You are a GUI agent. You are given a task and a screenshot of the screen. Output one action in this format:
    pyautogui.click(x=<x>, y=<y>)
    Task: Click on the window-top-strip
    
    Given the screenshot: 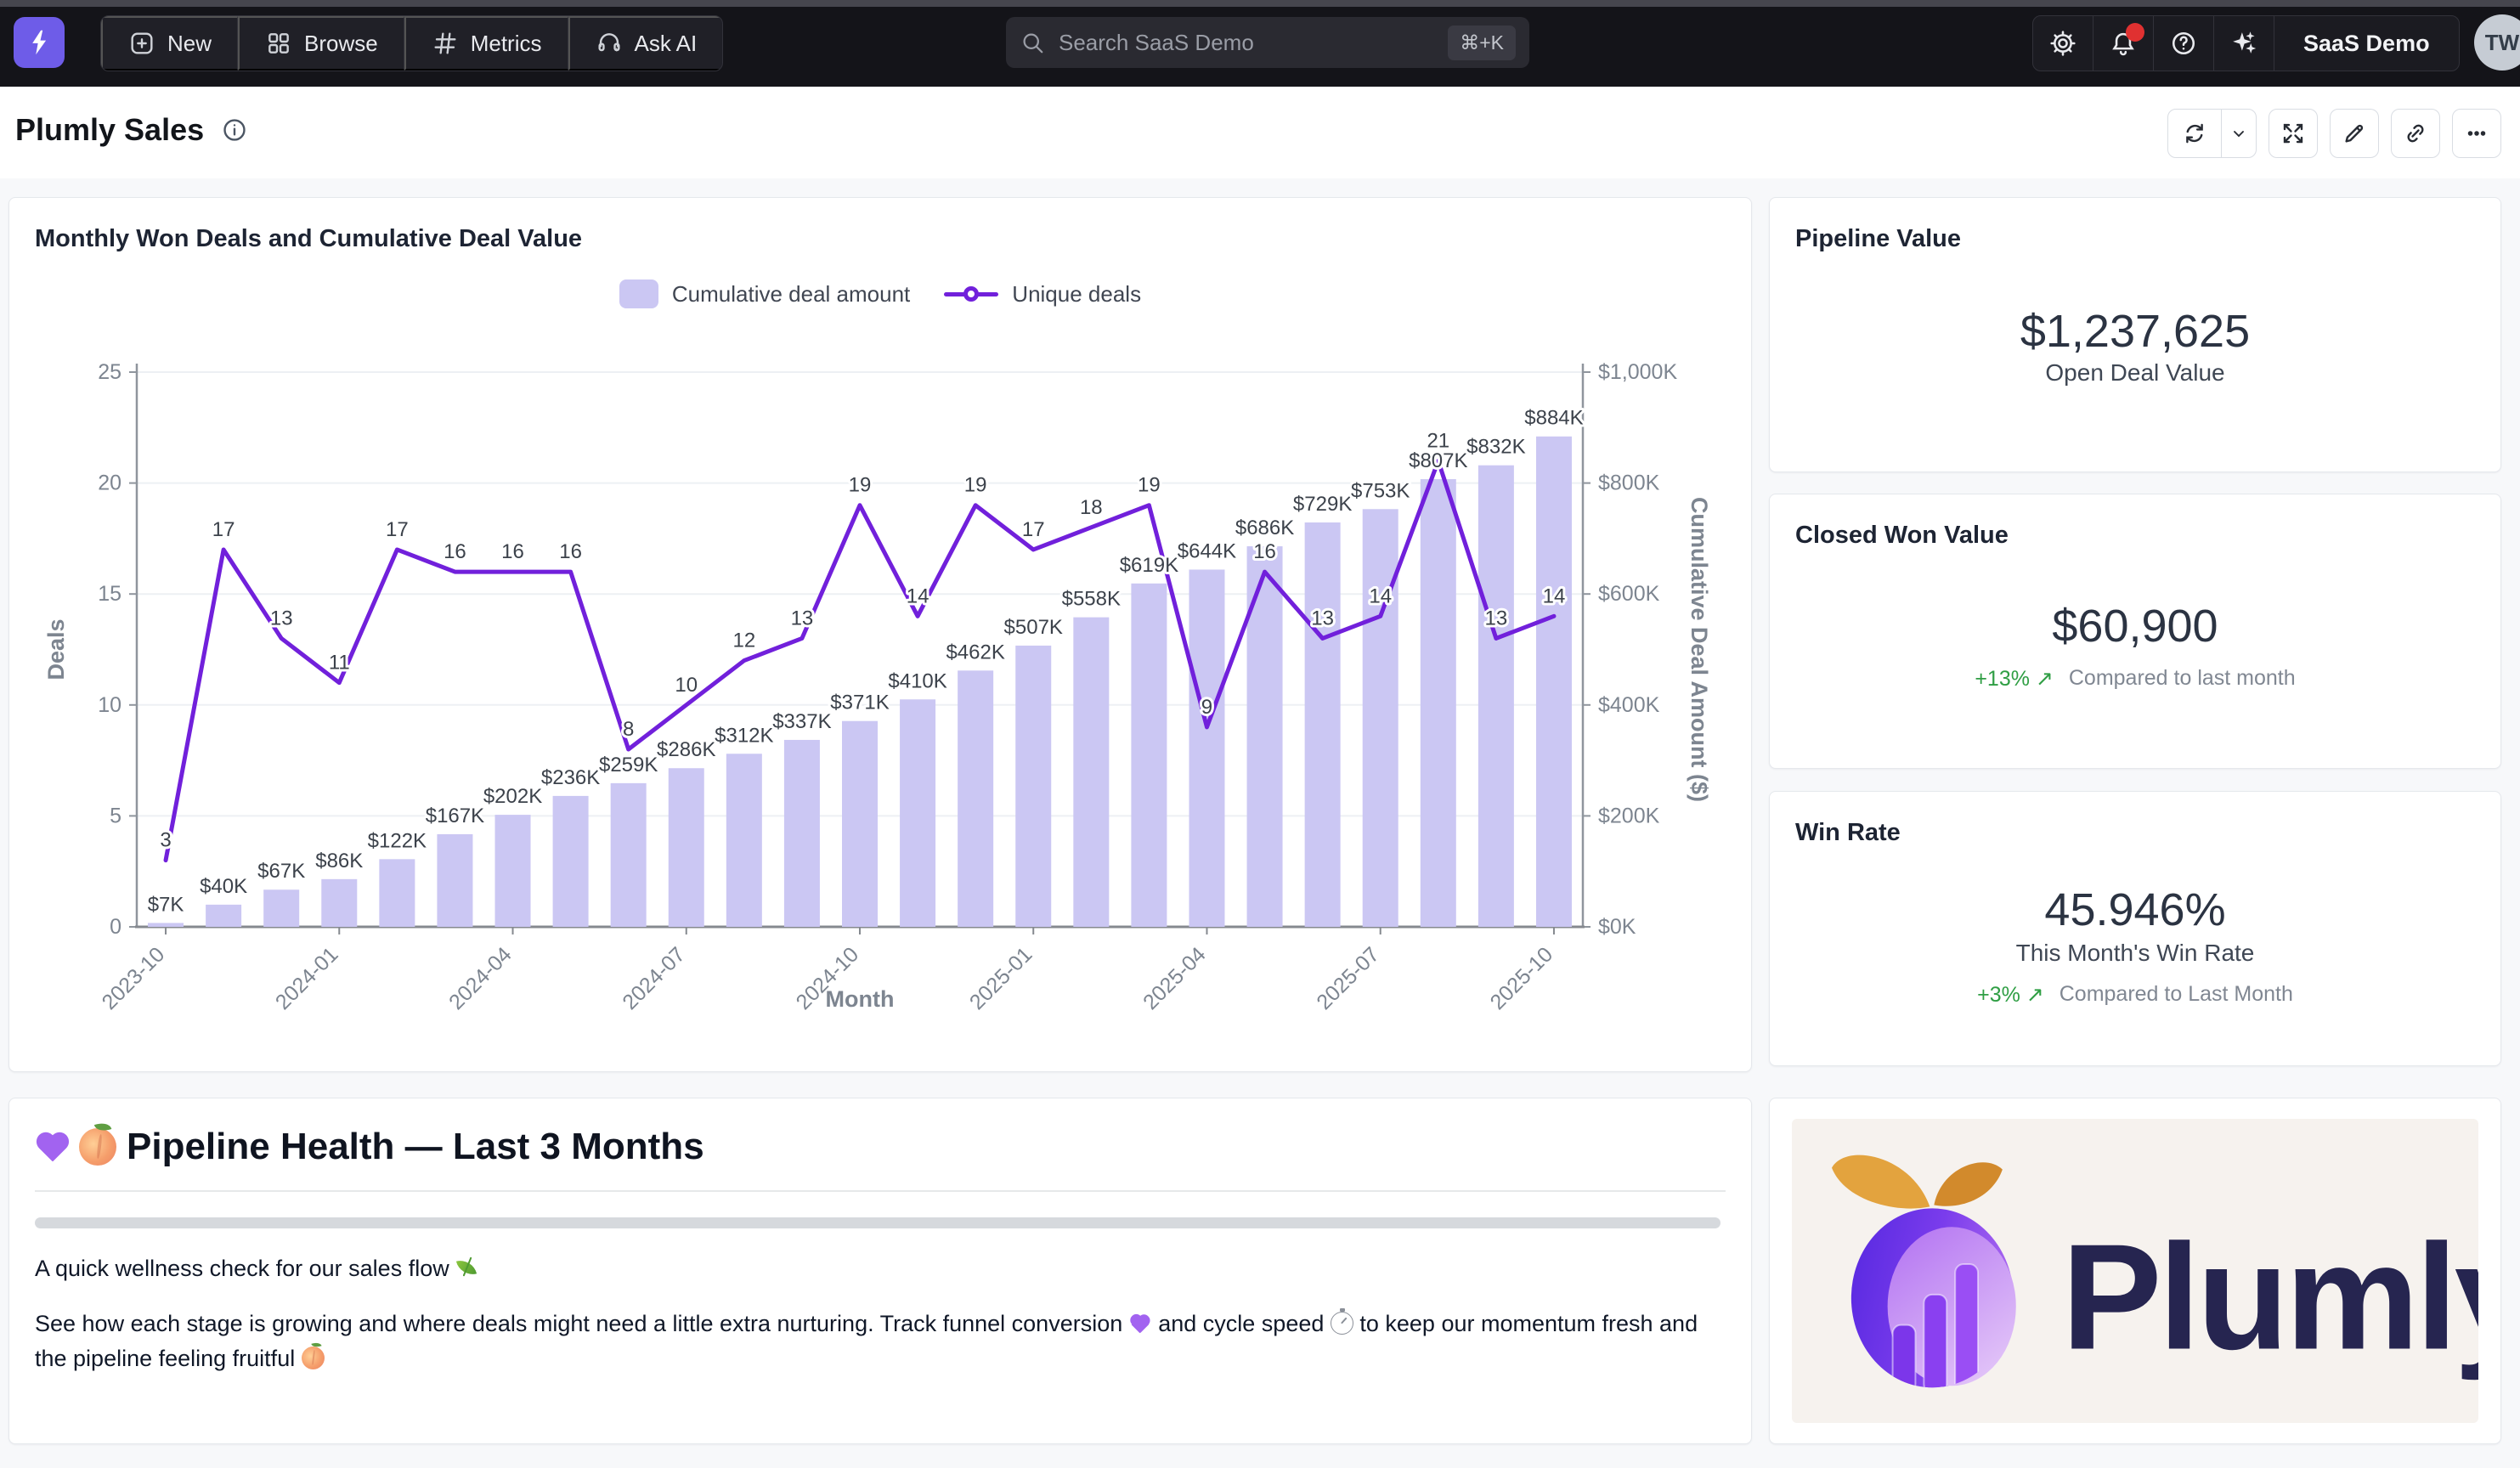 What is the action you would take?
    pyautogui.click(x=1260, y=4)
    